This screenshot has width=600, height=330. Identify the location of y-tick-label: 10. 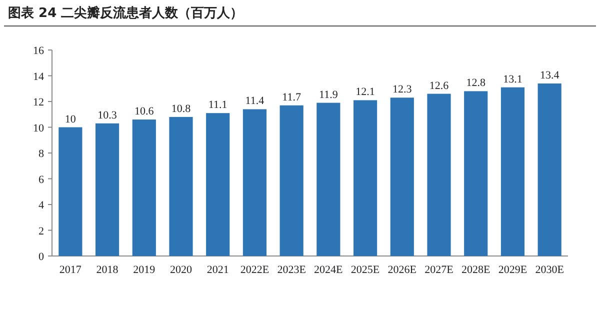
(38, 128).